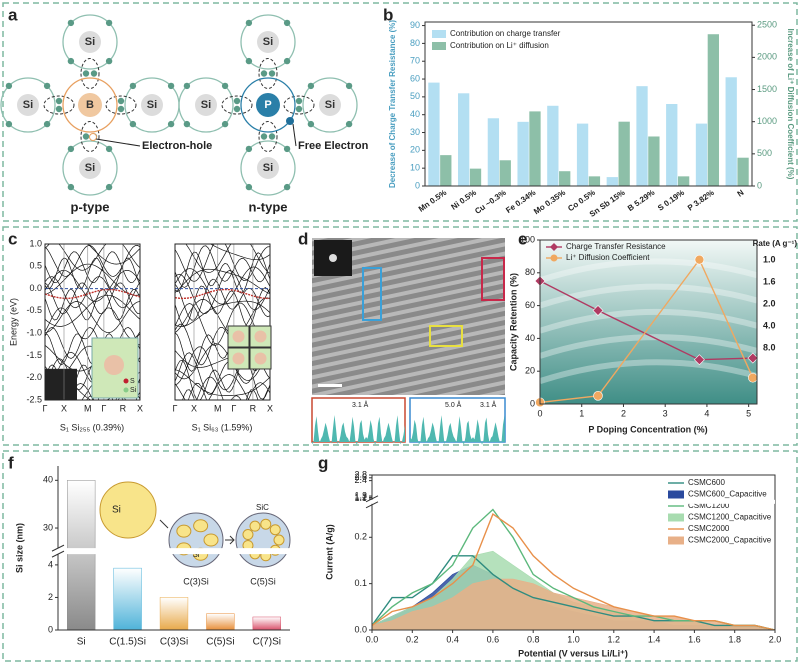  I want to click on x-tick-label: 1.6, so click(694, 639).